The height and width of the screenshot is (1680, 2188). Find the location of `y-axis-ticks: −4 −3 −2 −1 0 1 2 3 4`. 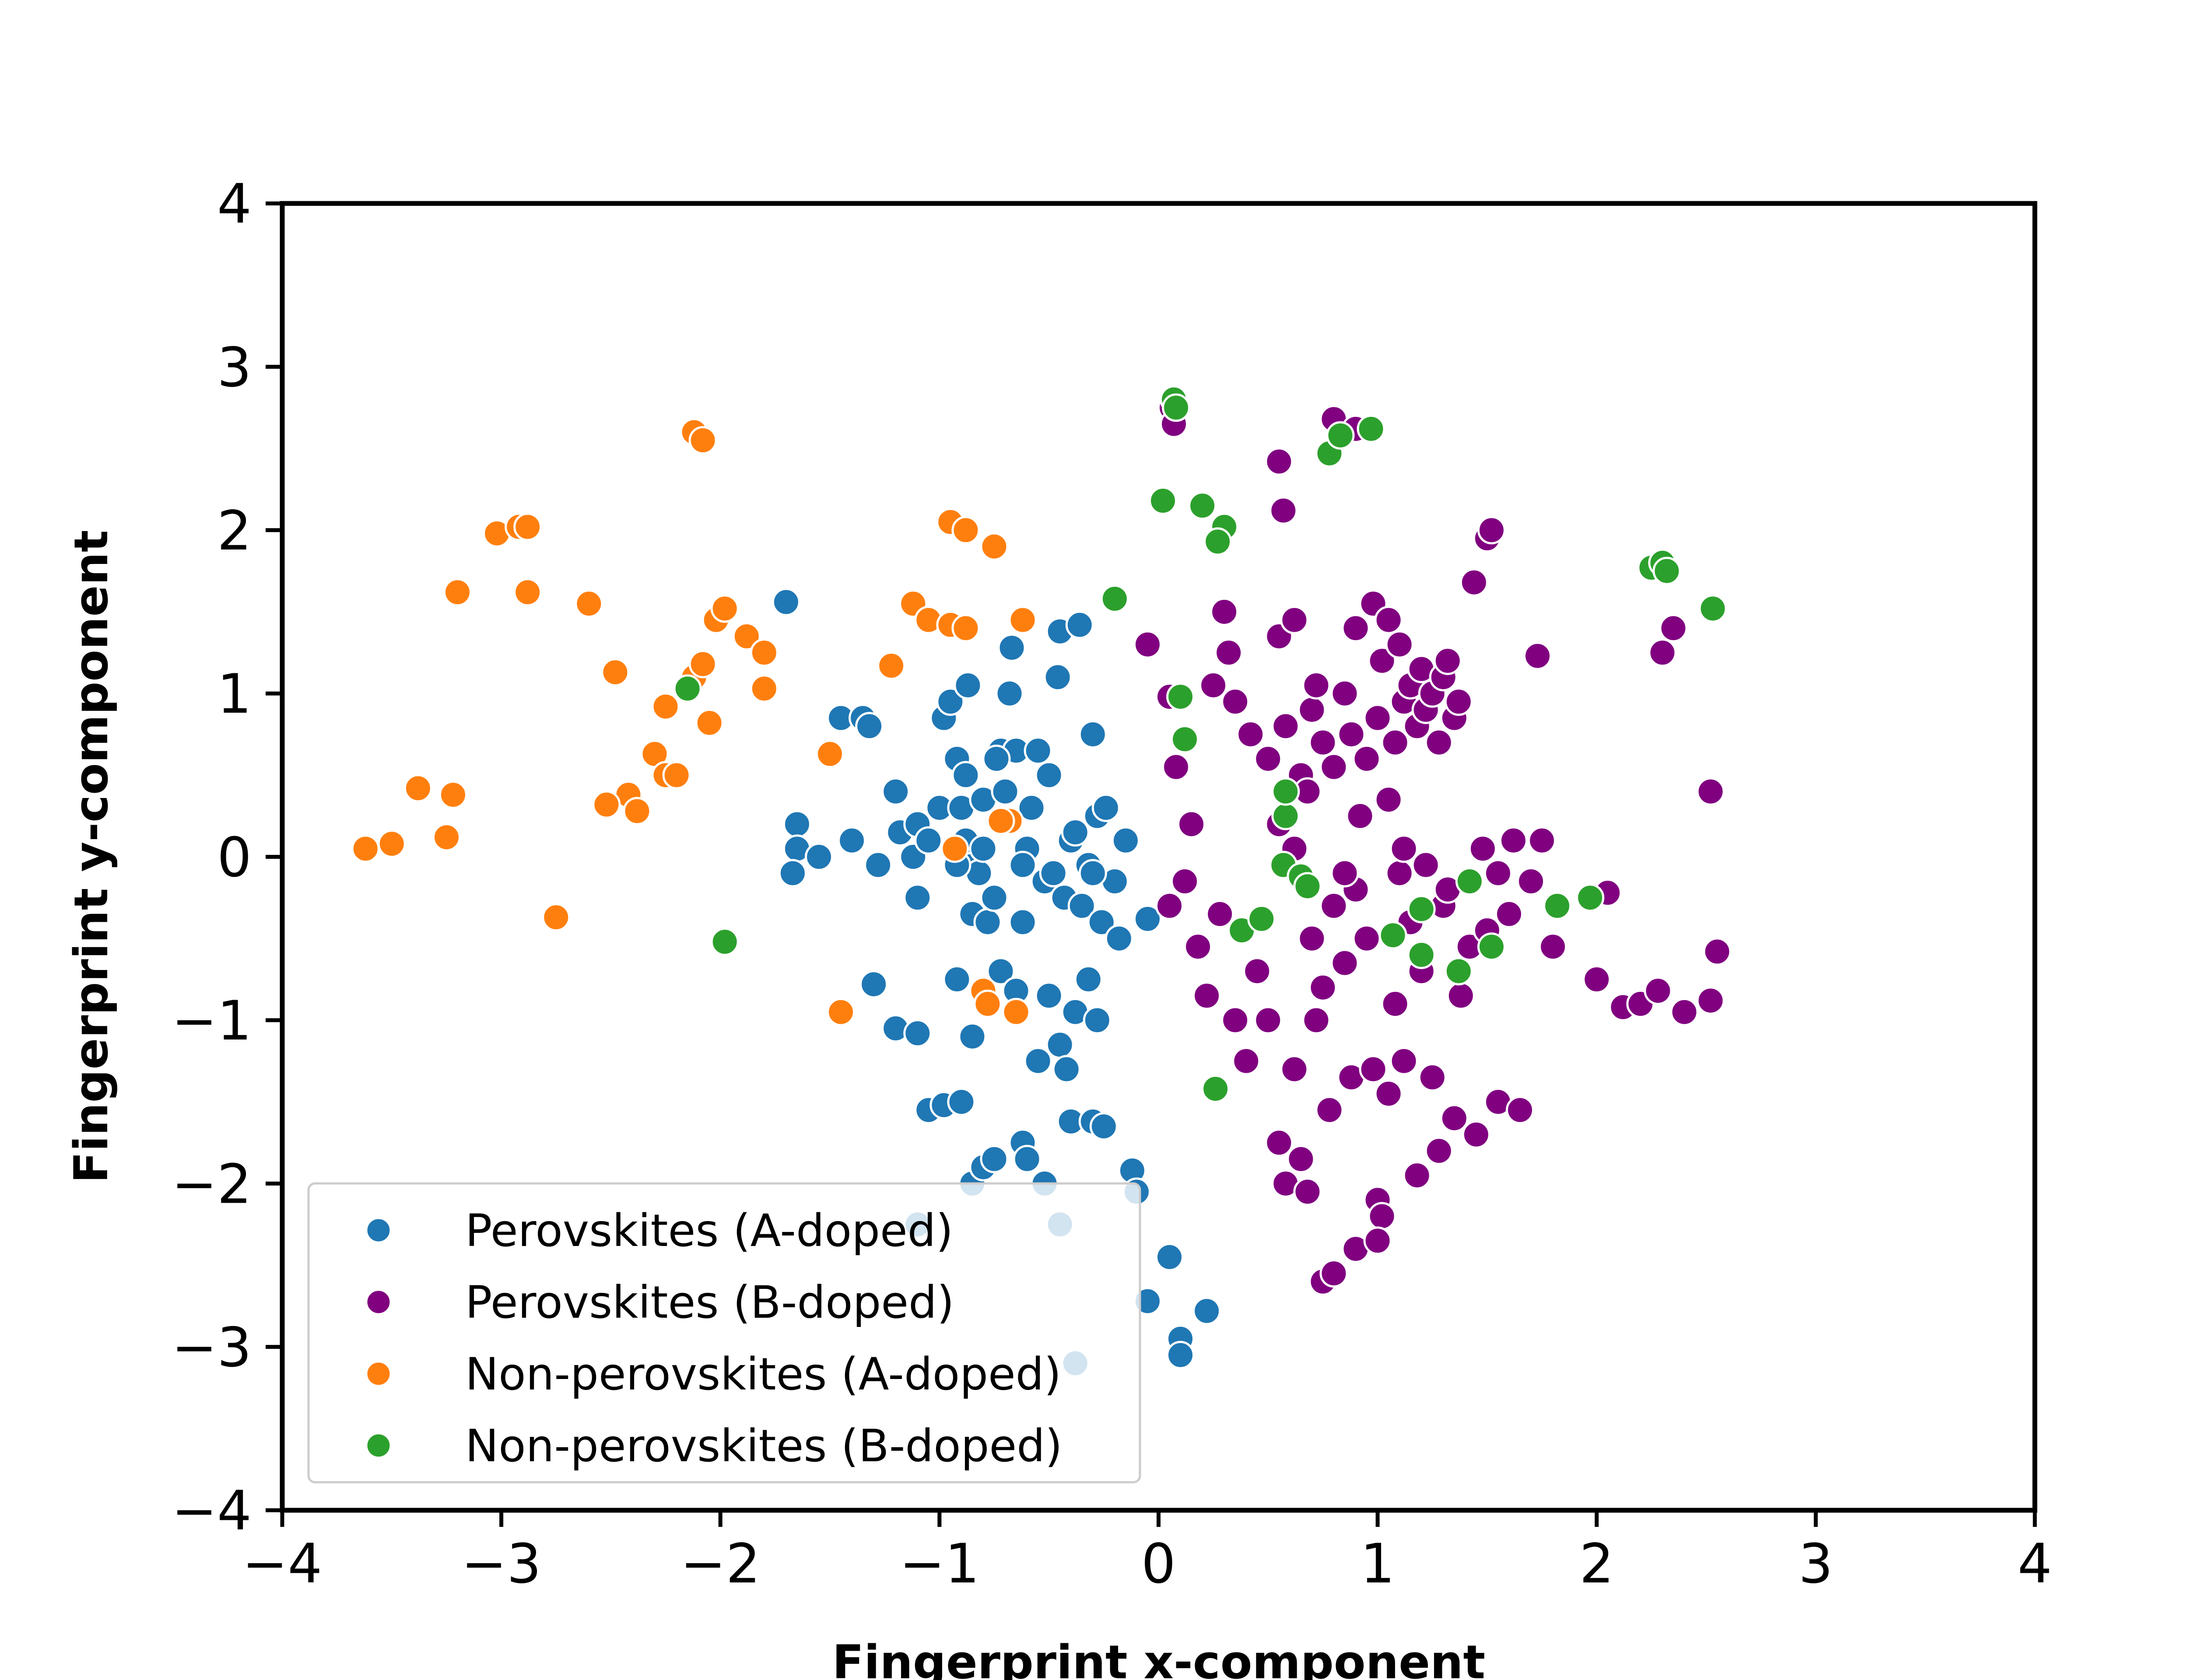

y-axis-ticks: −4 −3 −2 −1 0 1 2 3 4 is located at coordinates (227, 858).